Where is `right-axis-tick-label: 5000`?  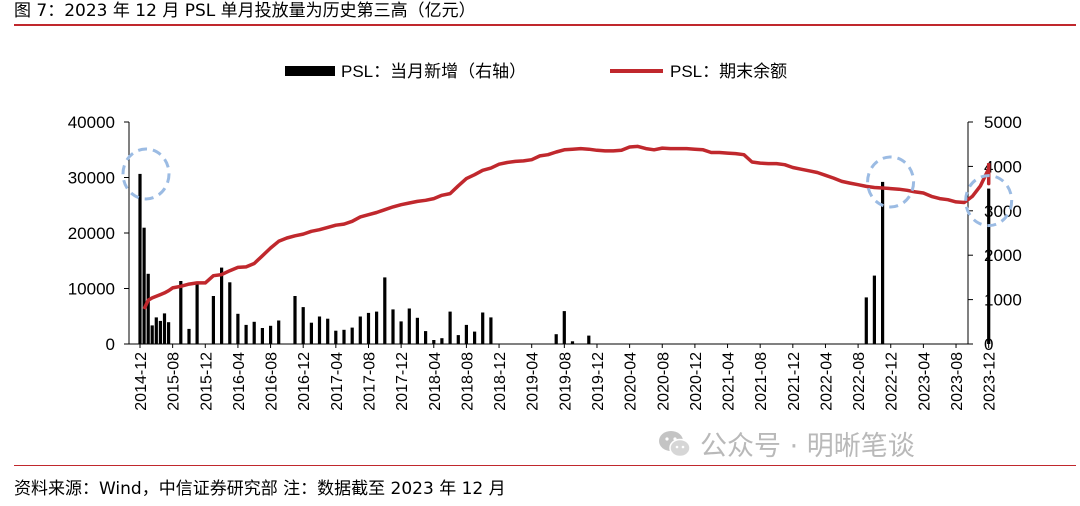 right-axis-tick-label: 5000 is located at coordinates (1003, 122).